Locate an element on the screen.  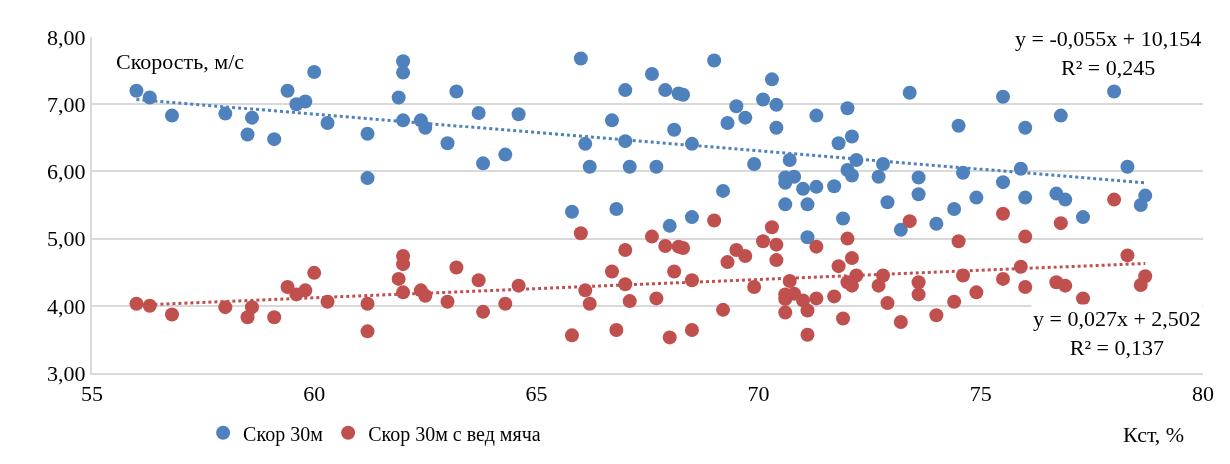
annotation: y = -0,055x + 10,154 R² = 0,245 is located at coordinates (1108, 53).